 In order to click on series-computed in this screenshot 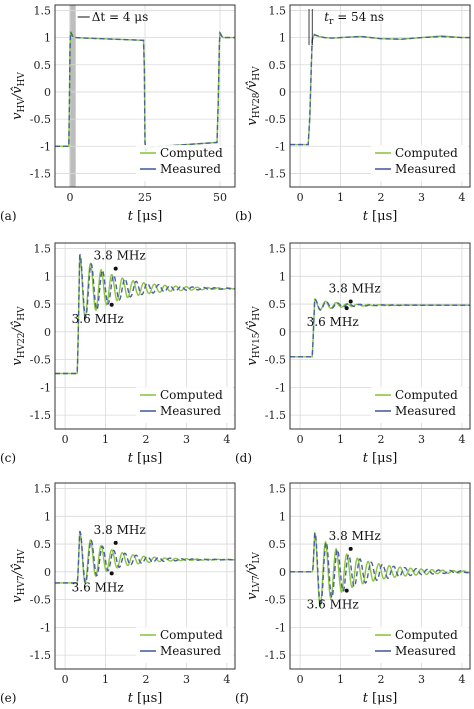, I will do `click(380, 569)`.